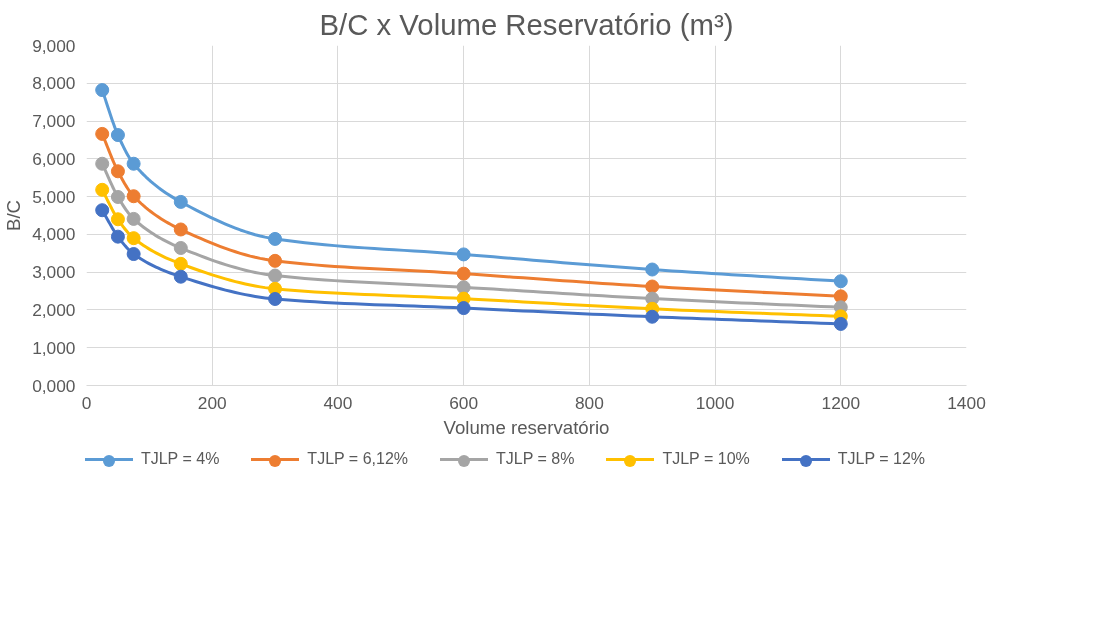 This screenshot has width=1101, height=630. What do you see at coordinates (54, 158) in the screenshot?
I see `y-tick-label: 6,000` at bounding box center [54, 158].